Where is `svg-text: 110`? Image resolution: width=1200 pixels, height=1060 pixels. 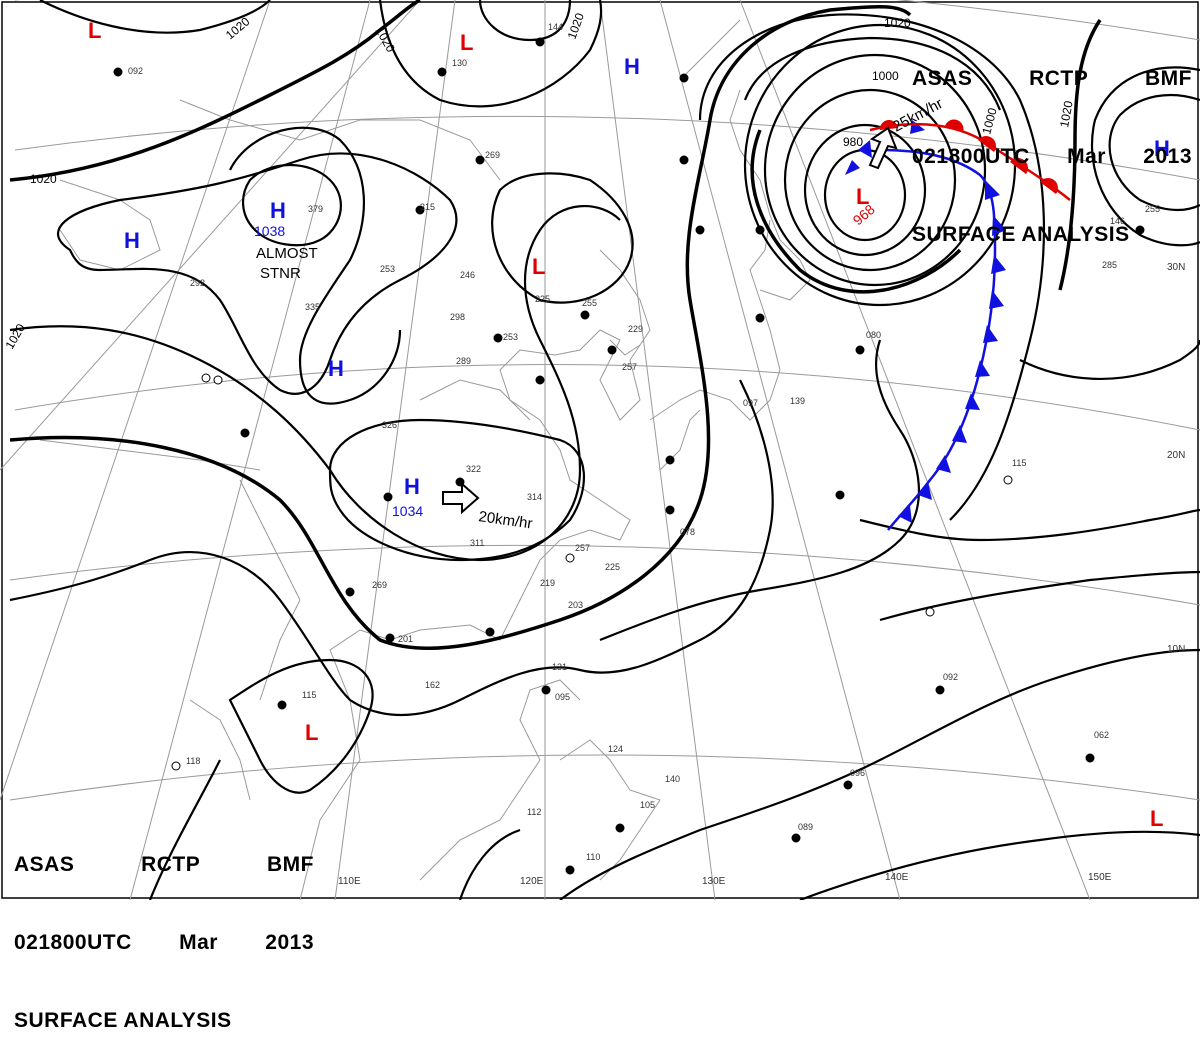
svg-text: 110 is located at coordinates (593, 857).